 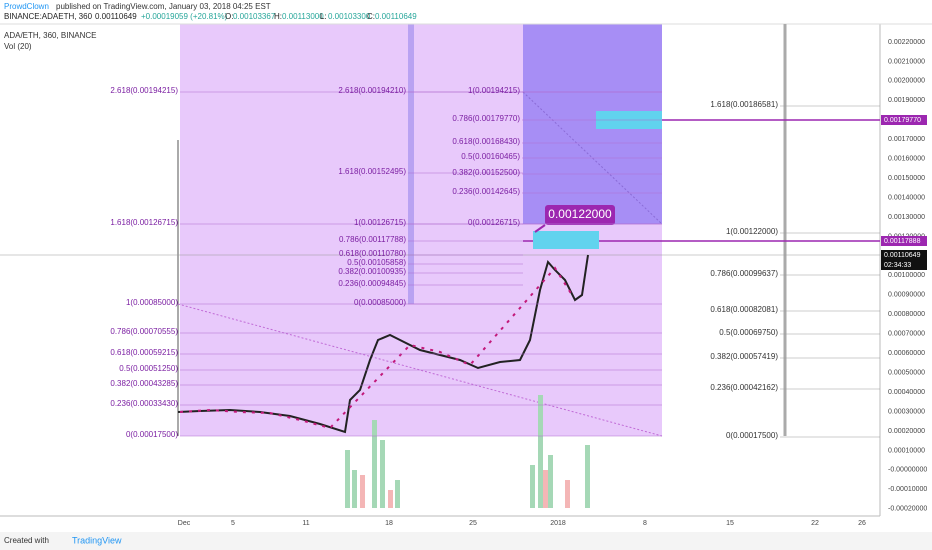 What do you see at coordinates (97, 540) in the screenshot?
I see `footer-brand: TradingView` at bounding box center [97, 540].